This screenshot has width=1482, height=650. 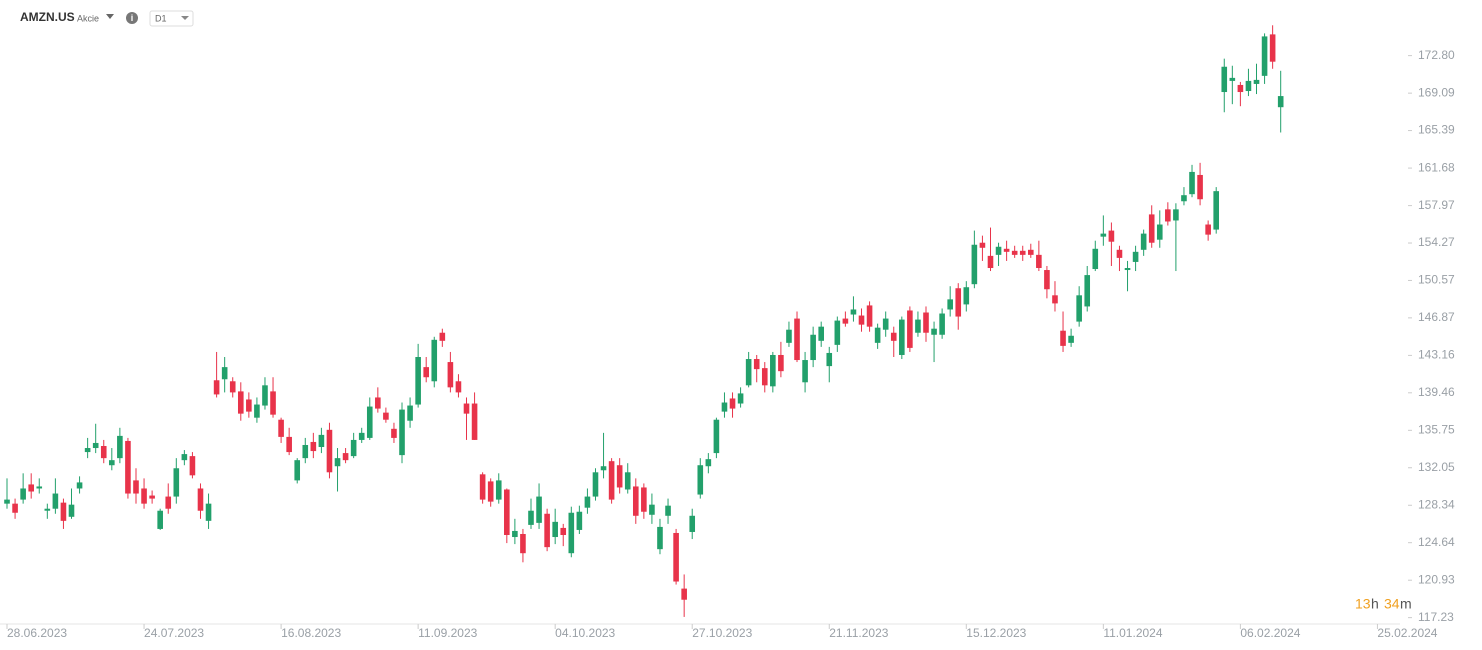 I want to click on x-tick-label: 15.12.2023, so click(x=996, y=633).